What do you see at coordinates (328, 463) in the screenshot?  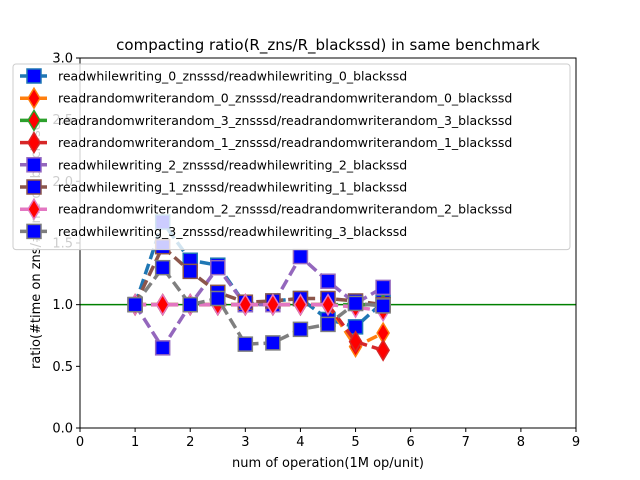 I see `x-axis-label: num of operation(1M op/unit)` at bounding box center [328, 463].